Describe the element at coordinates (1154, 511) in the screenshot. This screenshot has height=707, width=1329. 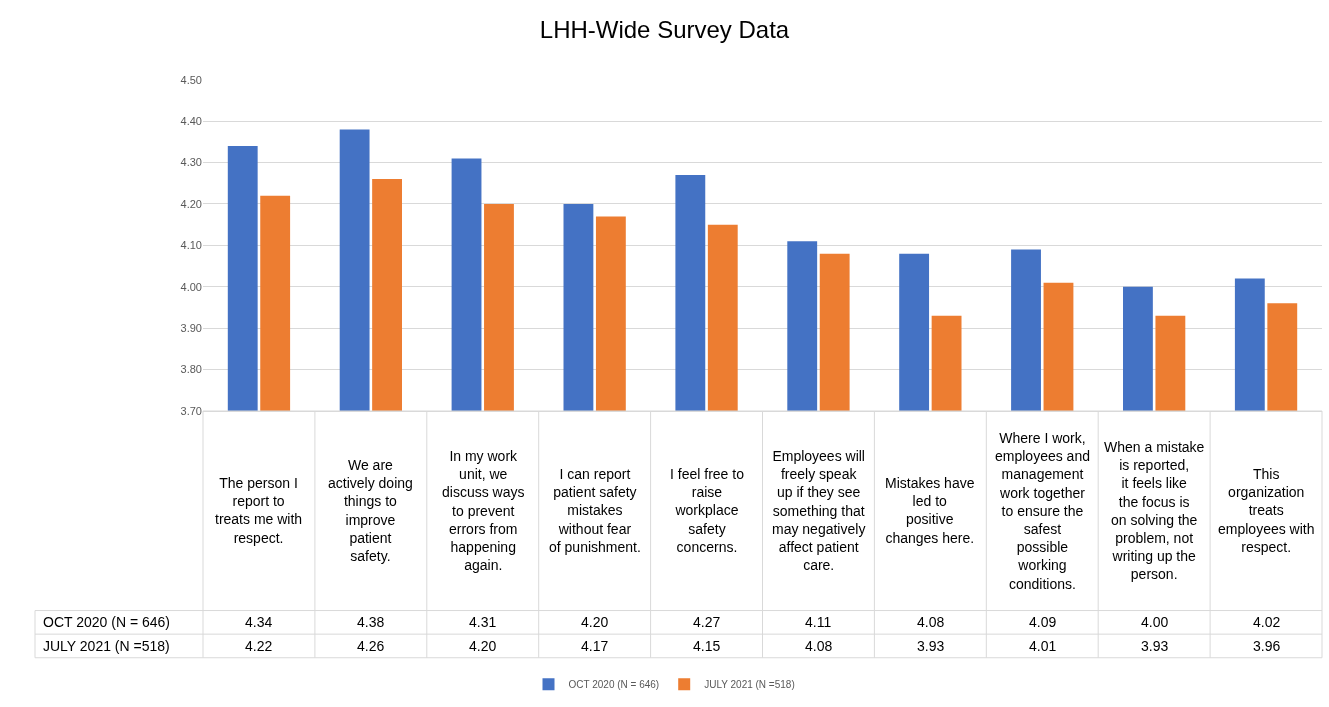
I see `x-tick-label: When a mistake is reported, it feels like the focus is on solving the problem, not writing up the person.` at that location.